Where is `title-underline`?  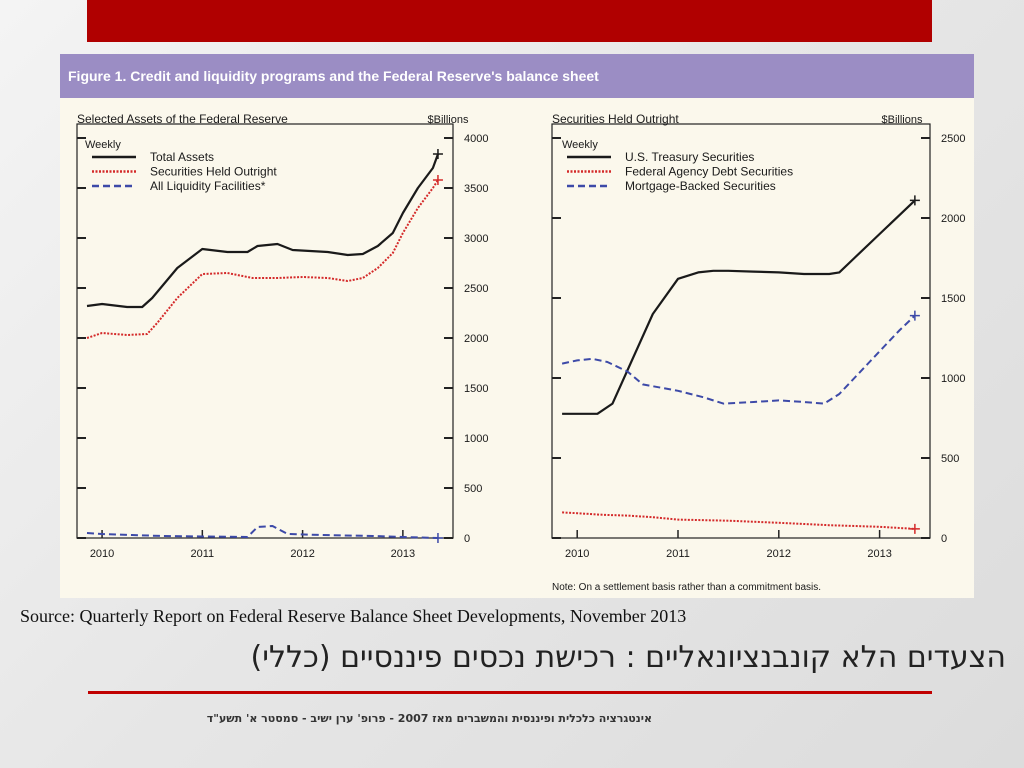
title-underline is located at coordinates (510, 692).